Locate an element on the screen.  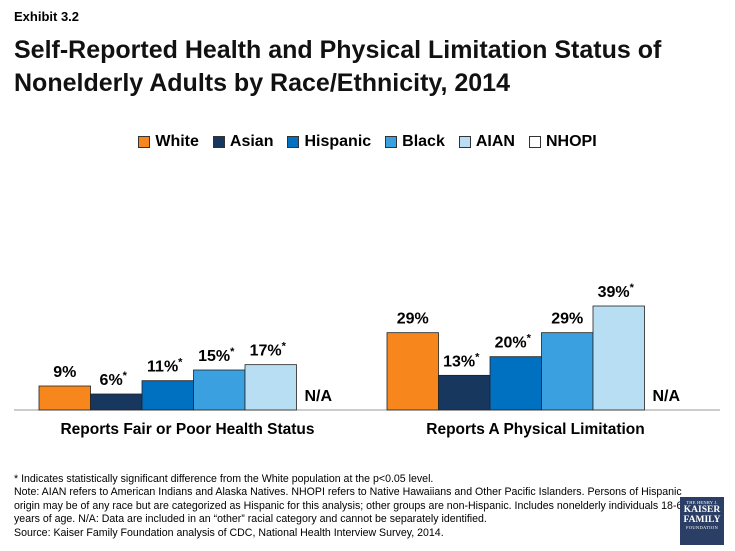
legend-item-asian: Asian is located at coordinates (243, 142).